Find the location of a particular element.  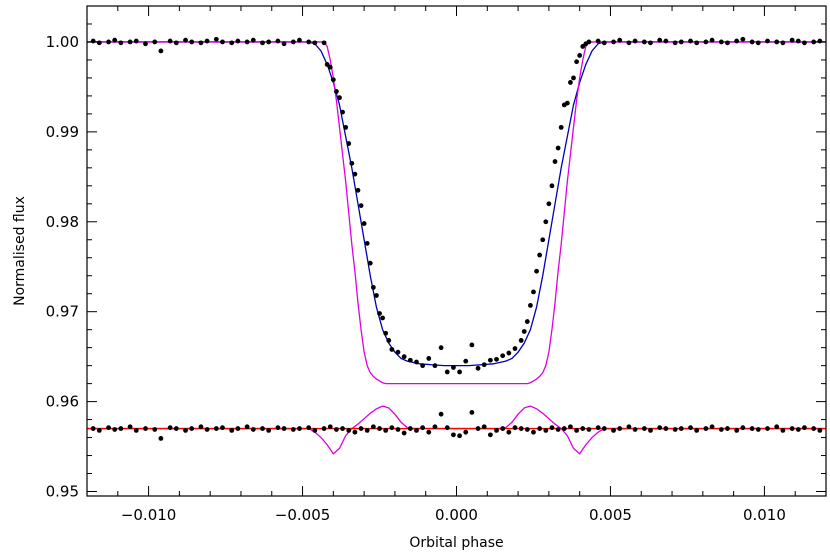

series-2-line is located at coordinates (456, 430).